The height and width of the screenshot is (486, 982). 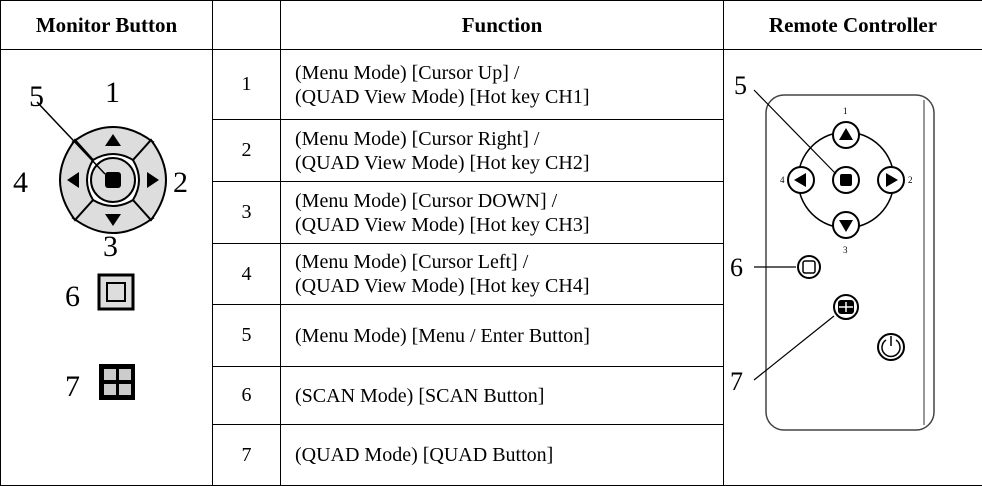 I want to click on function-line: (QUAD View Mode) [Hot key CH2], so click(x=442, y=163).